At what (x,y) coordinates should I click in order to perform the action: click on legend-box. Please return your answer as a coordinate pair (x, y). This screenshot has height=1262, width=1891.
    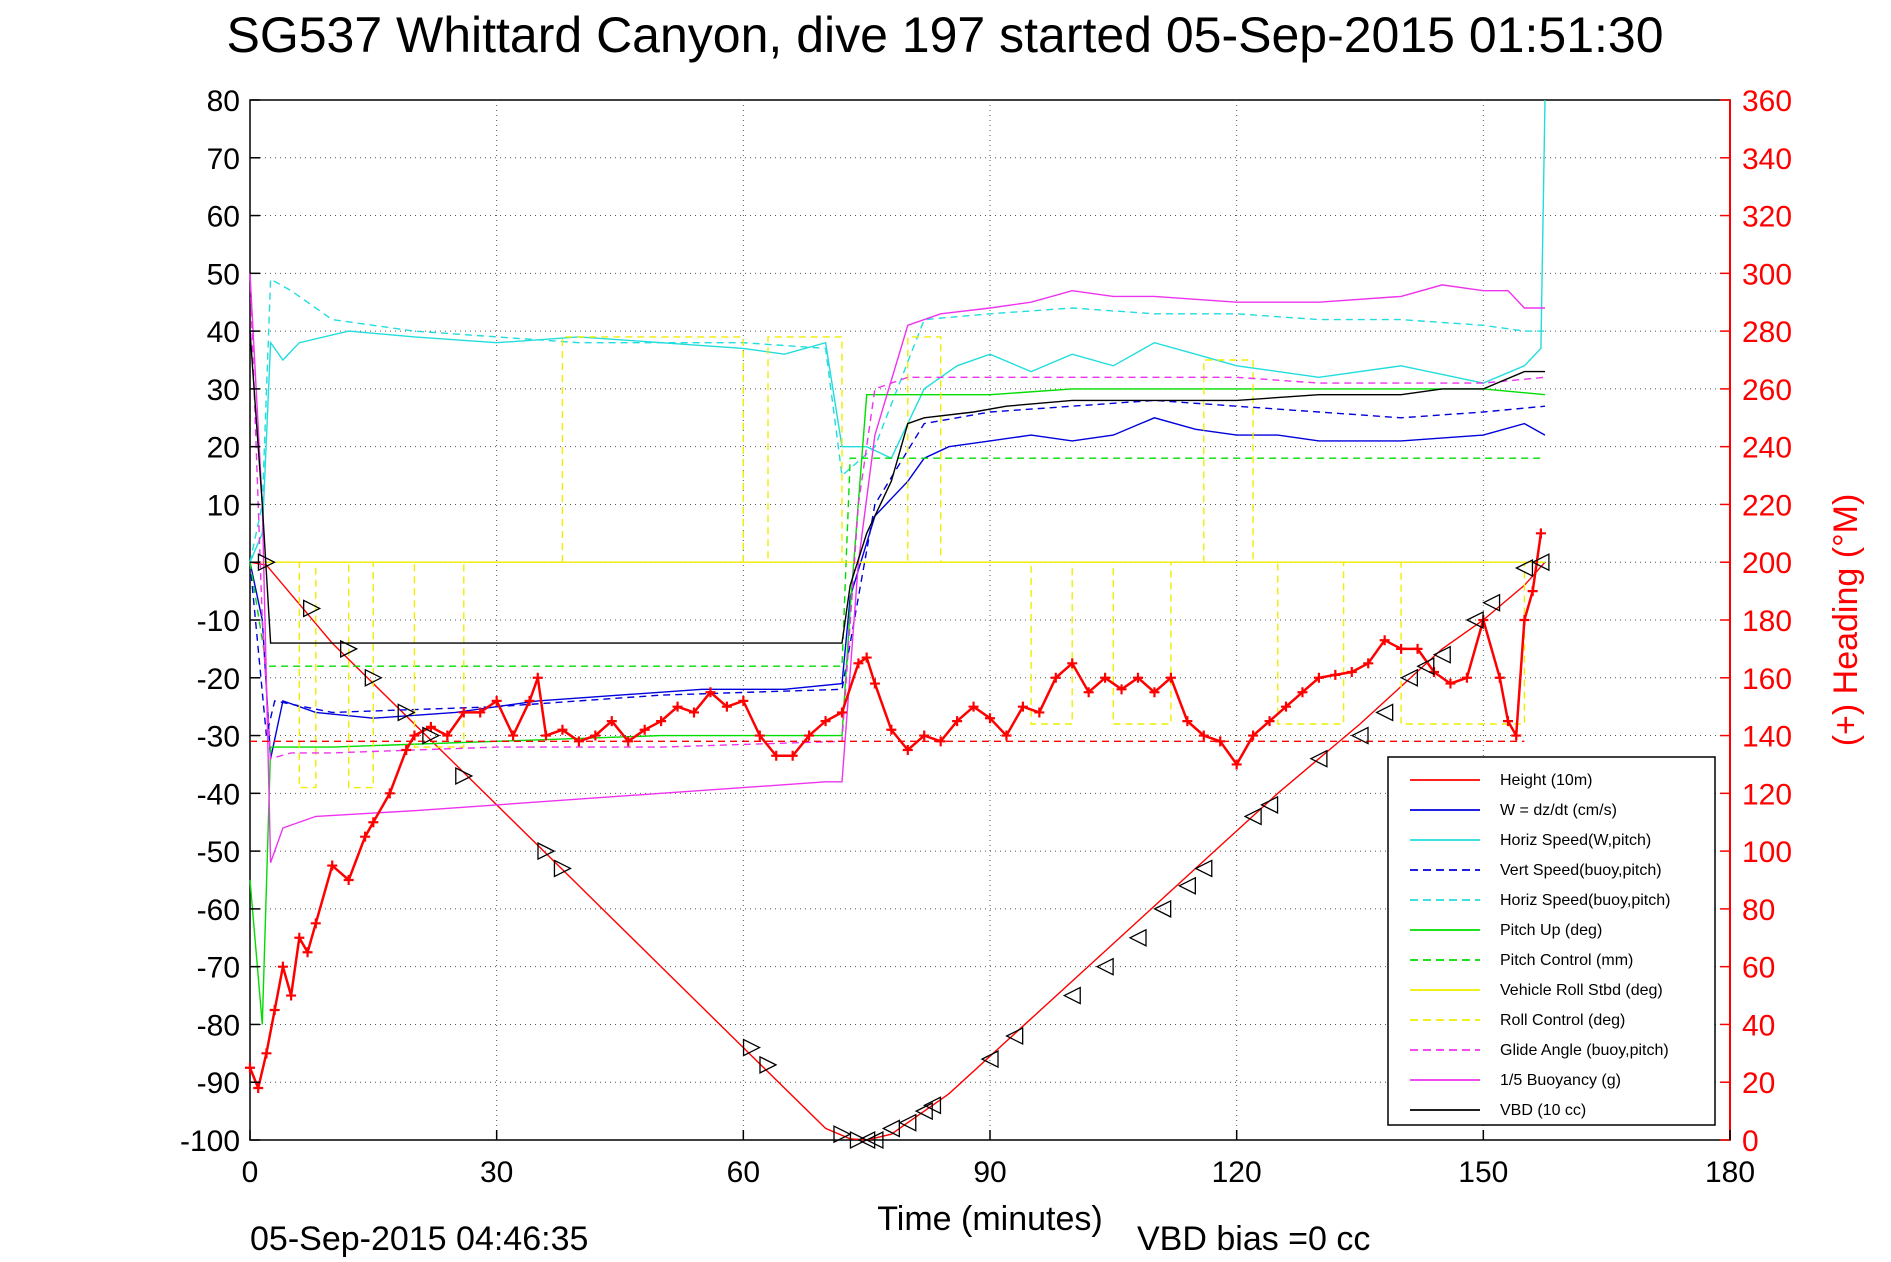
    Looking at the image, I should click on (1551, 941).